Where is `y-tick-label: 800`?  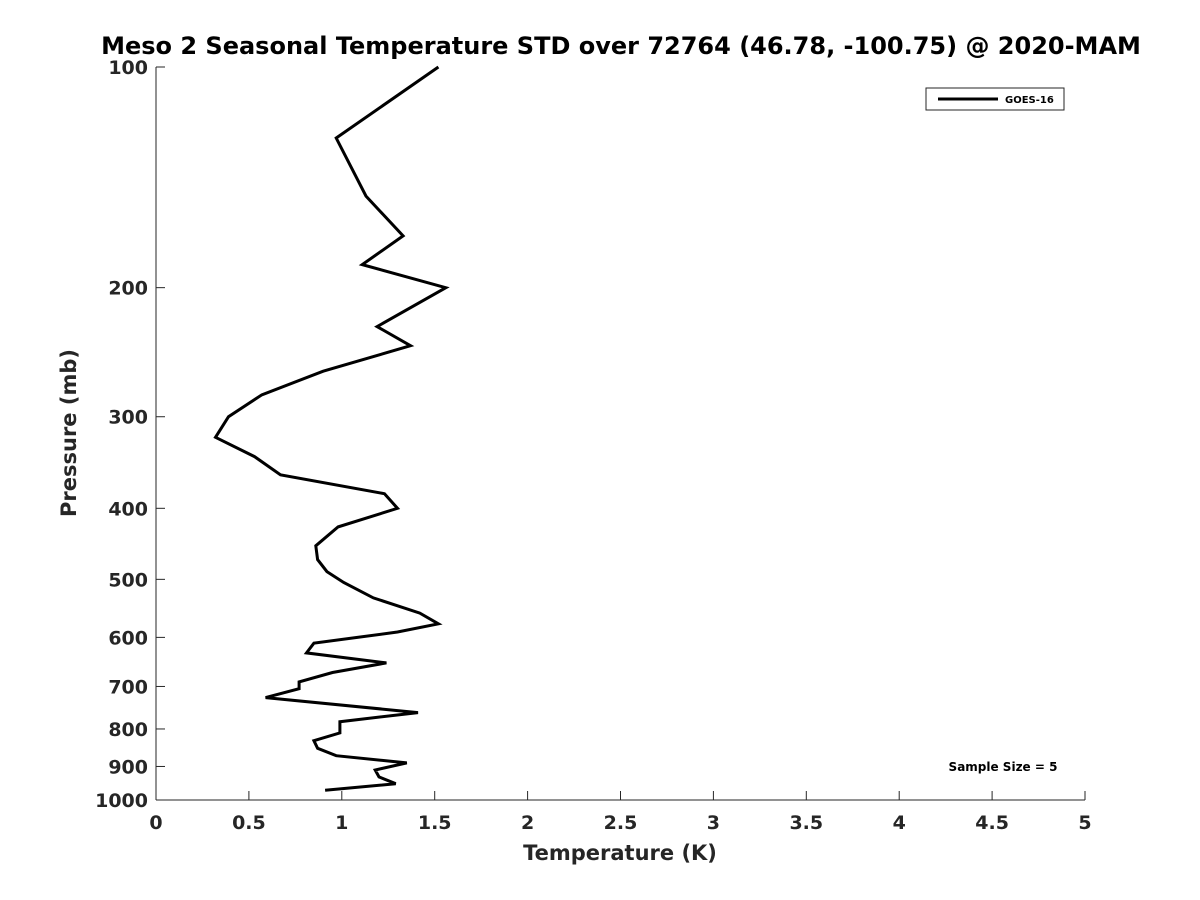 y-tick-label: 800 is located at coordinates (128, 730).